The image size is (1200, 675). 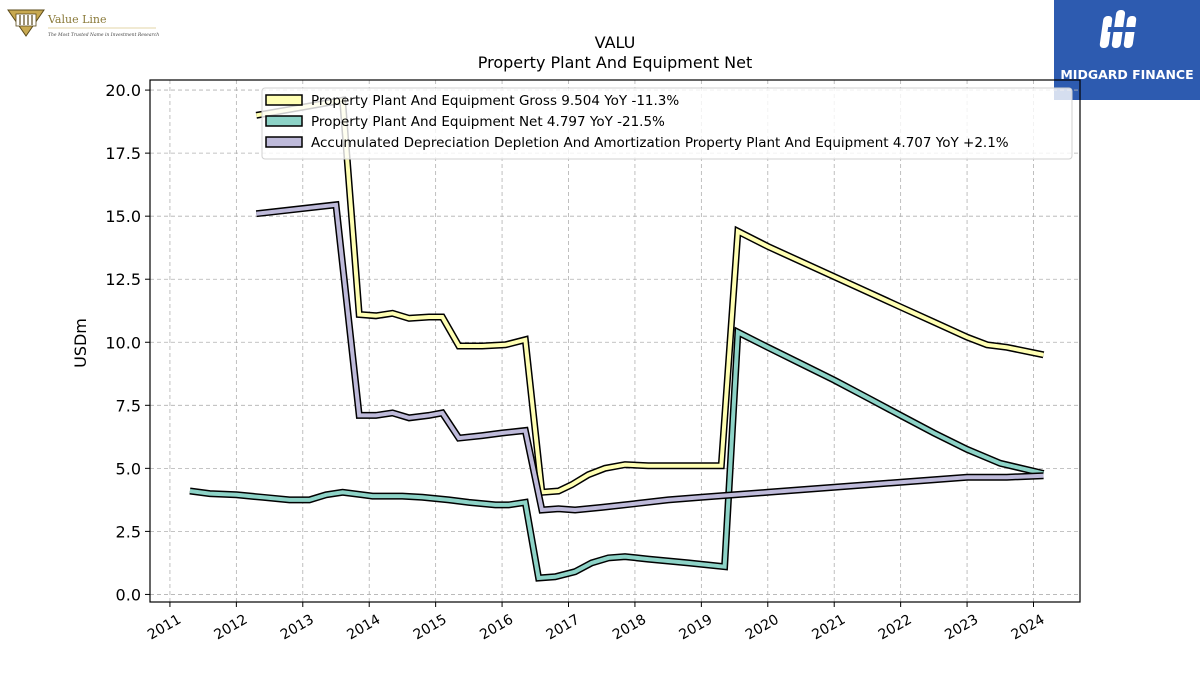 I want to click on x-tick-label: 2015, so click(x=430, y=628).